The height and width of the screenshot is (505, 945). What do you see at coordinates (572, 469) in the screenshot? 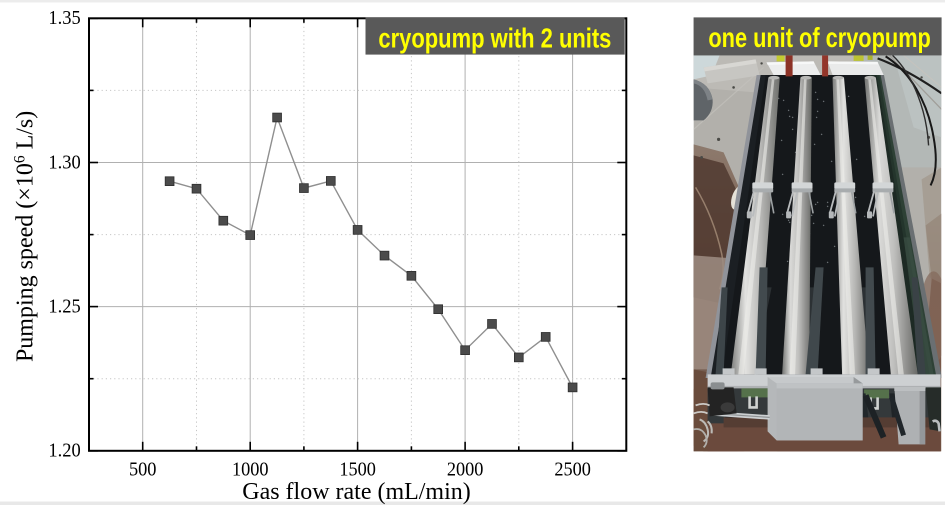
I see `svg-text: 2500` at bounding box center [572, 469].